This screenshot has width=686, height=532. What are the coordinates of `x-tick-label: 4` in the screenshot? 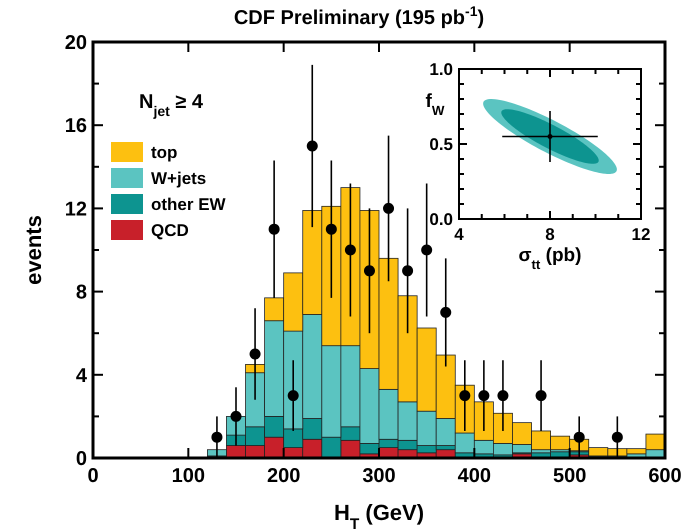 It's located at (459, 234).